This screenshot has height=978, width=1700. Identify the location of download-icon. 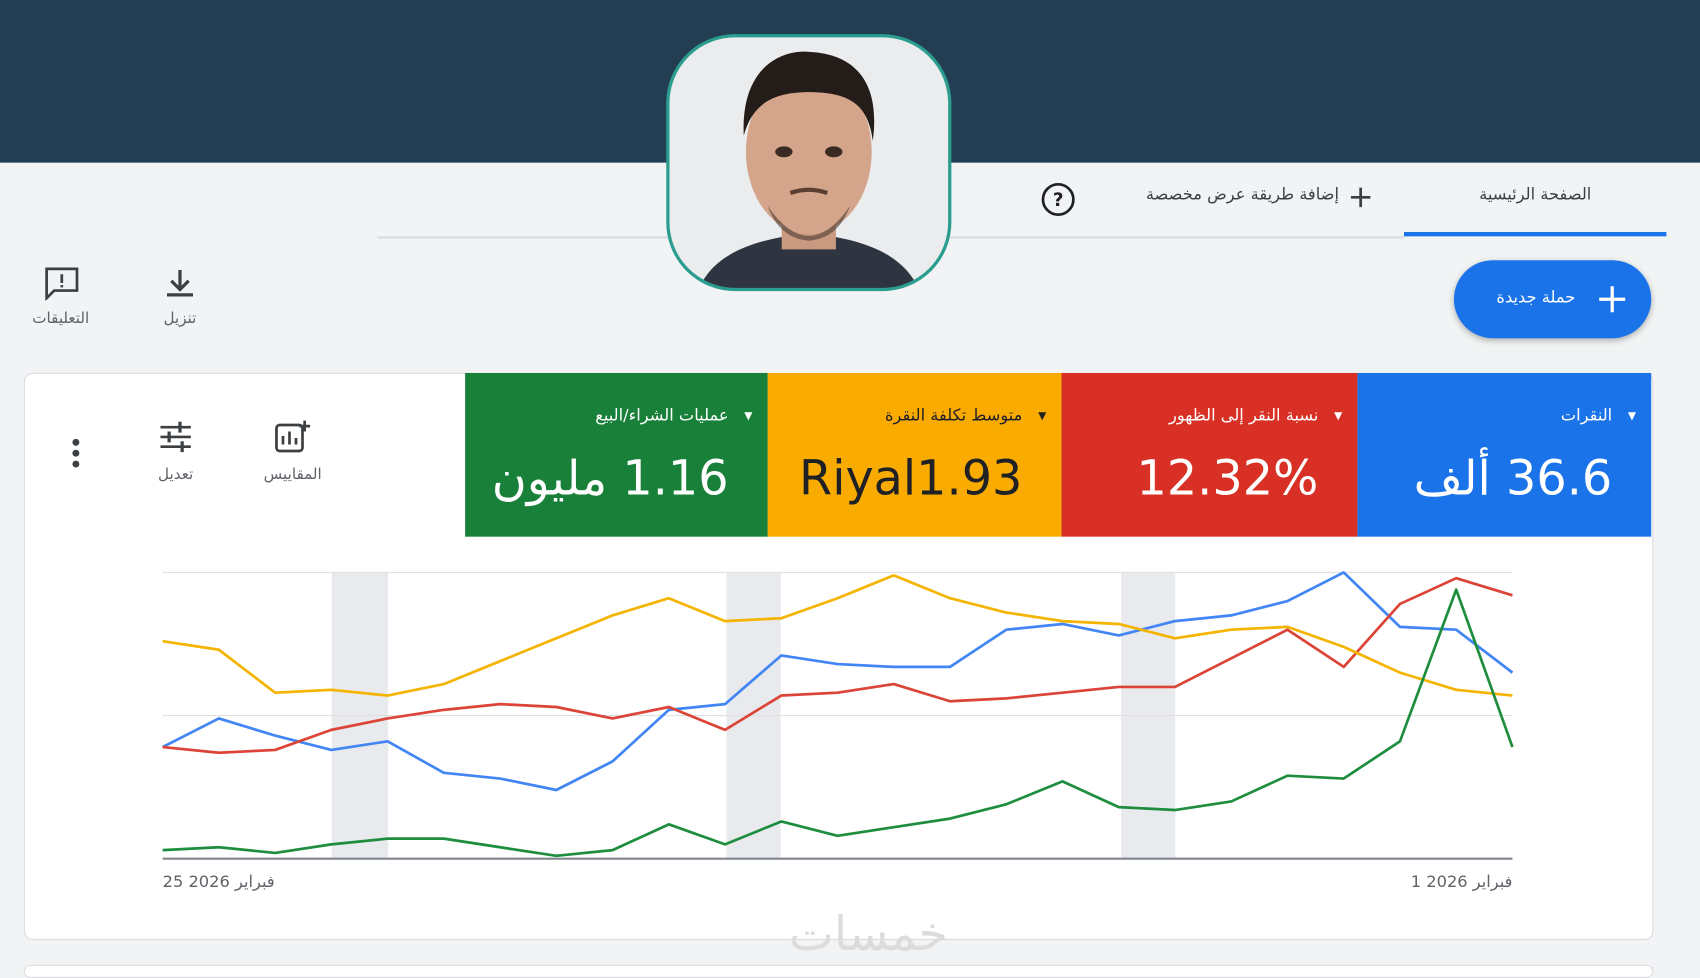
(180, 284).